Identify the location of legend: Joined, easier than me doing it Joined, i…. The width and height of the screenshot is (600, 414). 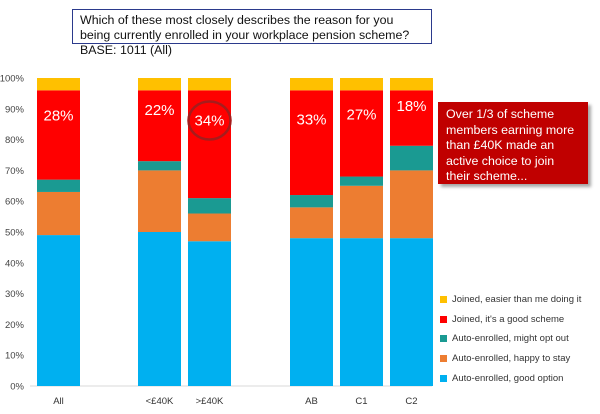
(519, 339).